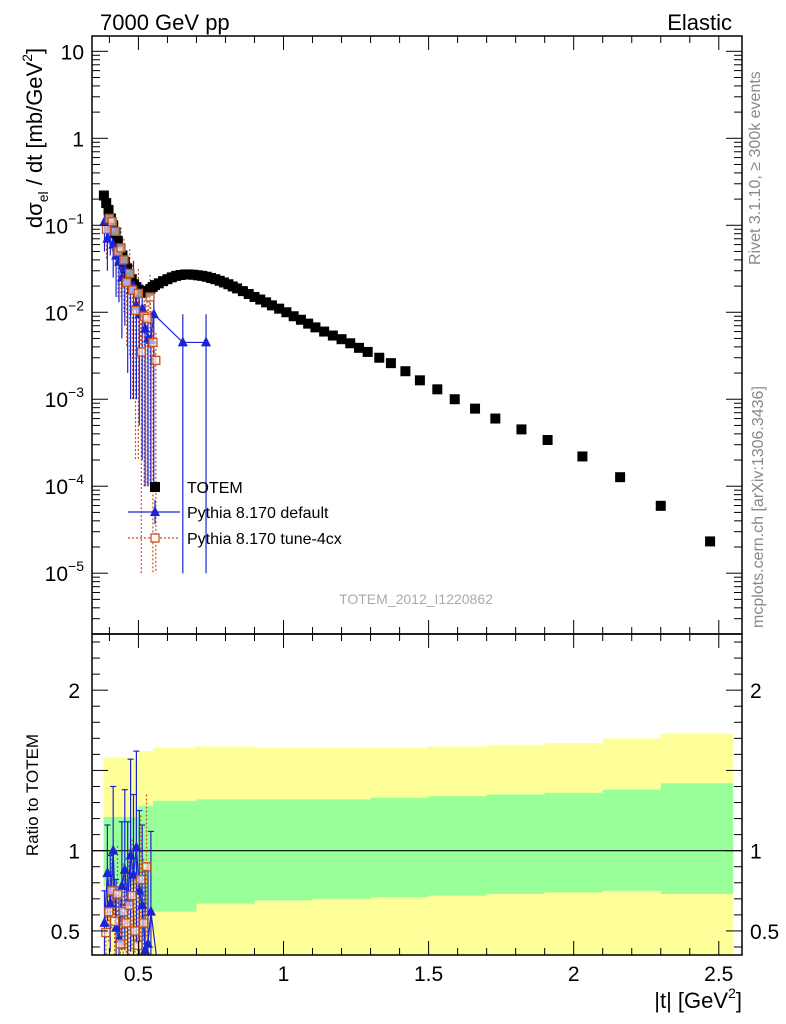 This screenshot has height=1024, width=786. Describe the element at coordinates (756, 691) in the screenshot. I see `ratio-y-tick-label-right: 2` at that location.